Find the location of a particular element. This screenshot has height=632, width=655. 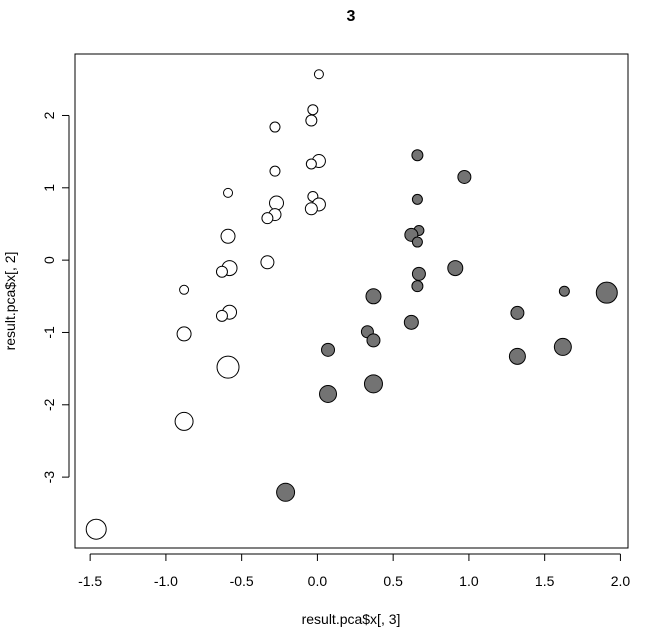

x-axis-title: result.pca$x[, 3] is located at coordinates (351, 619).